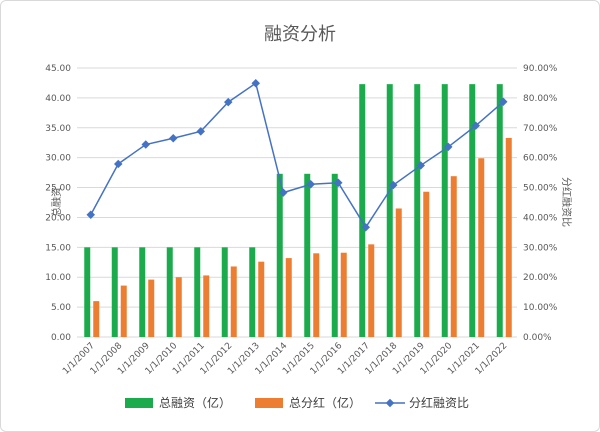  Describe the element at coordinates (540, 248) in the screenshot. I see `right-tick-label: 30.00%` at that location.